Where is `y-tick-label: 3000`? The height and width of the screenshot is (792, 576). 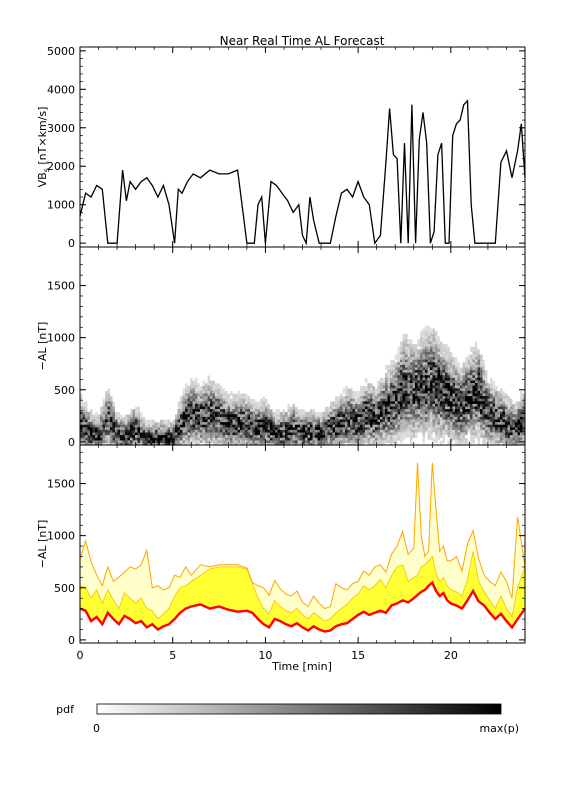
y-tick-label: 3000 is located at coordinates (61, 128).